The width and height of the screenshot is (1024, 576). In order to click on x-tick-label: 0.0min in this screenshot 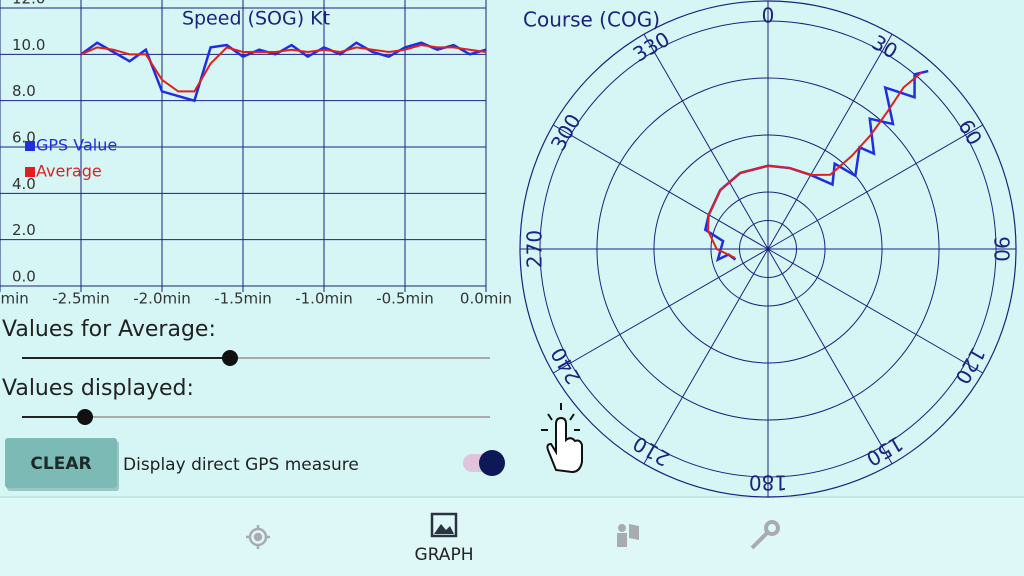, I will do `click(486, 299)`.